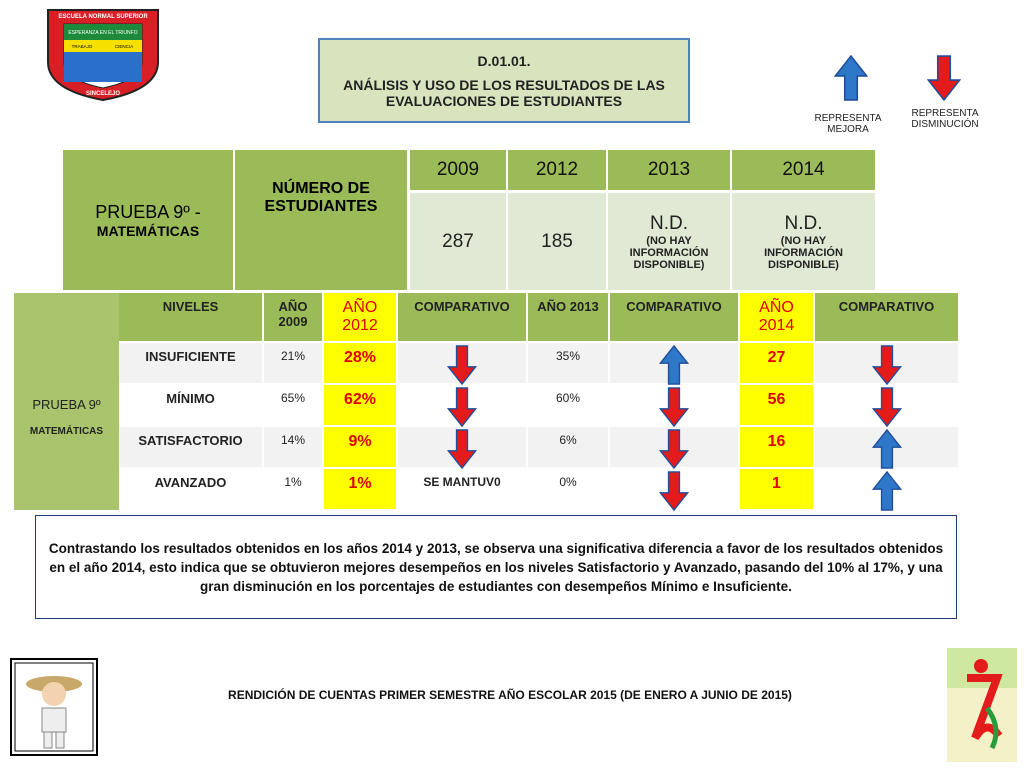  I want to click on legend-up-arrow, so click(851, 78).